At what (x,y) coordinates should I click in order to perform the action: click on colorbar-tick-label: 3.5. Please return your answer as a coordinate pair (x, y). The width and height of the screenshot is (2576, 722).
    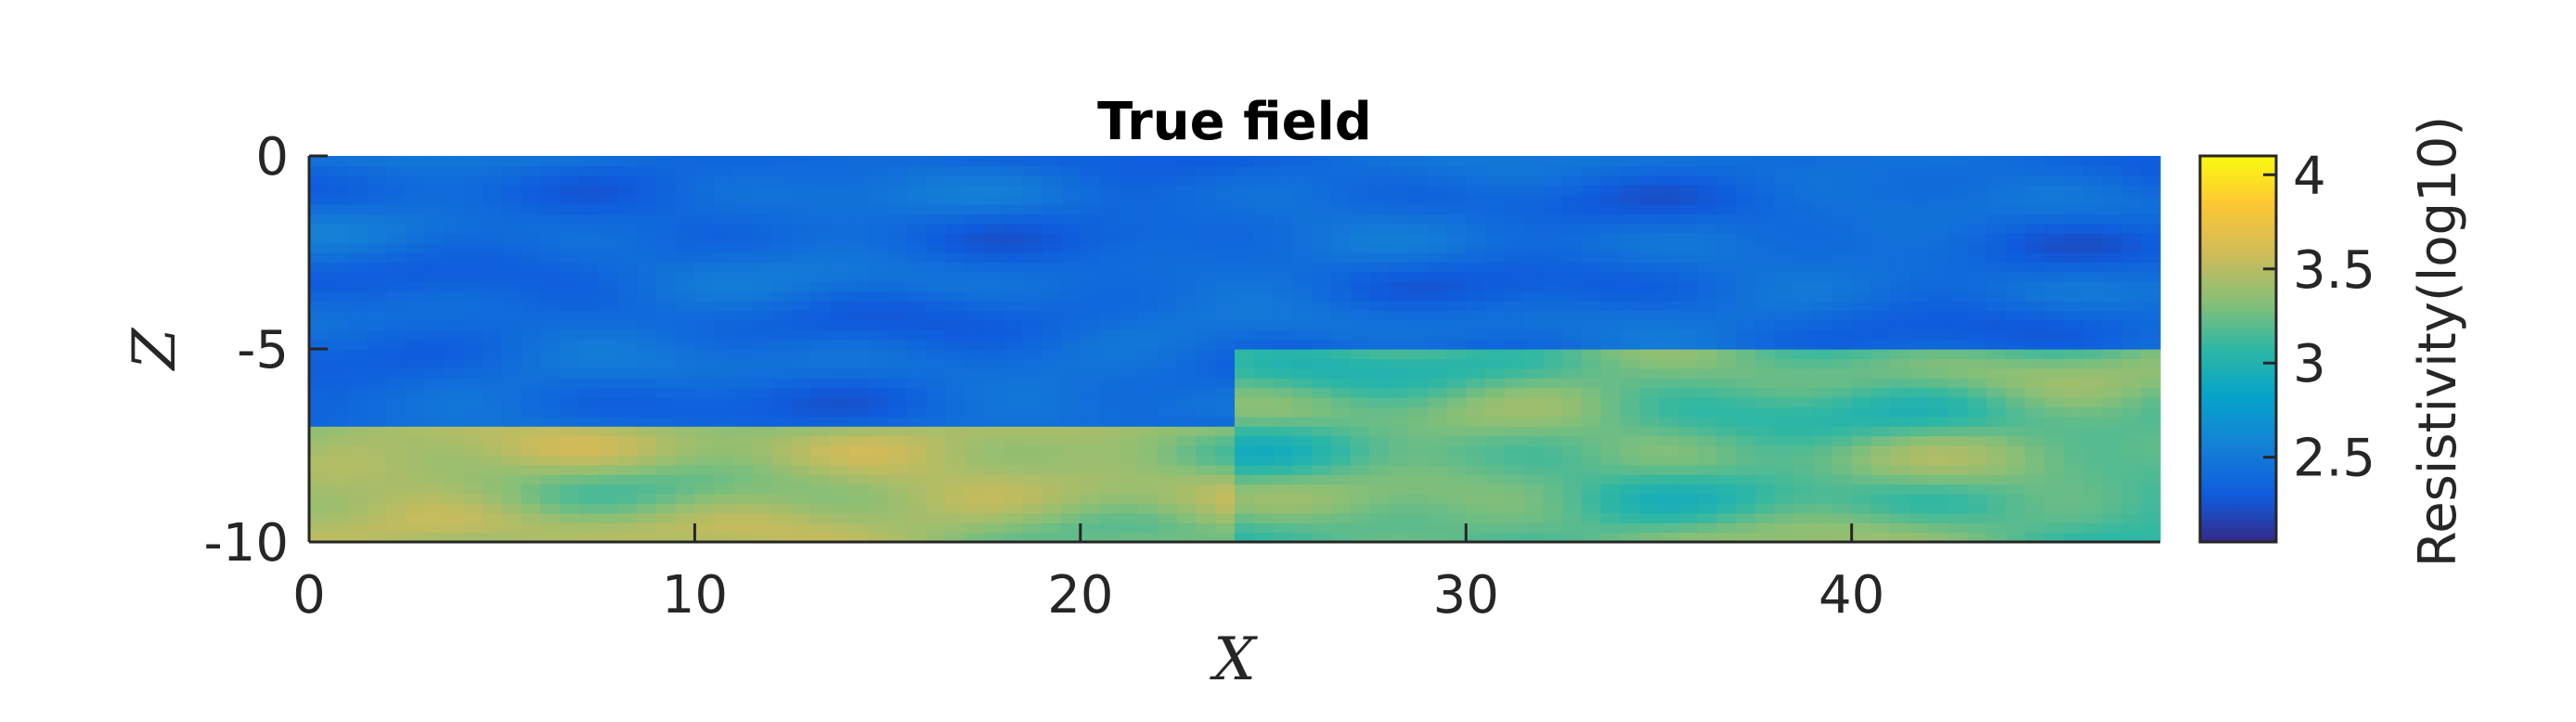
    Looking at the image, I should click on (2334, 270).